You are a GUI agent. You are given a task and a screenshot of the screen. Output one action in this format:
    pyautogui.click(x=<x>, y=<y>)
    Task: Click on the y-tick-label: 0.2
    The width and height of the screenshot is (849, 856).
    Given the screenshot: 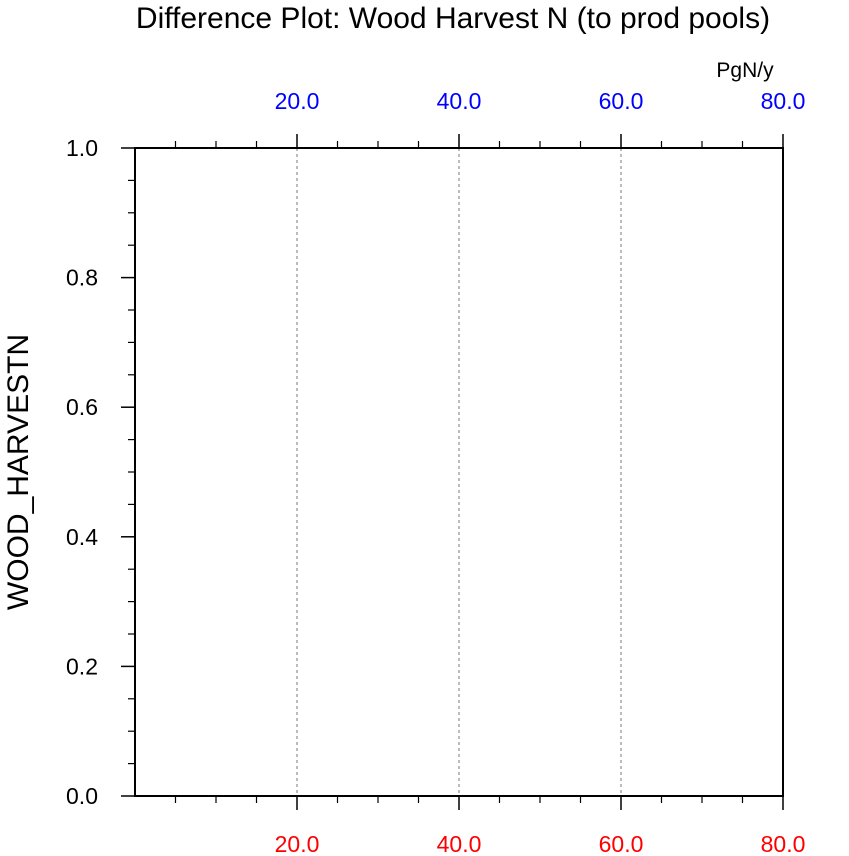 What is the action you would take?
    pyautogui.click(x=82, y=666)
    